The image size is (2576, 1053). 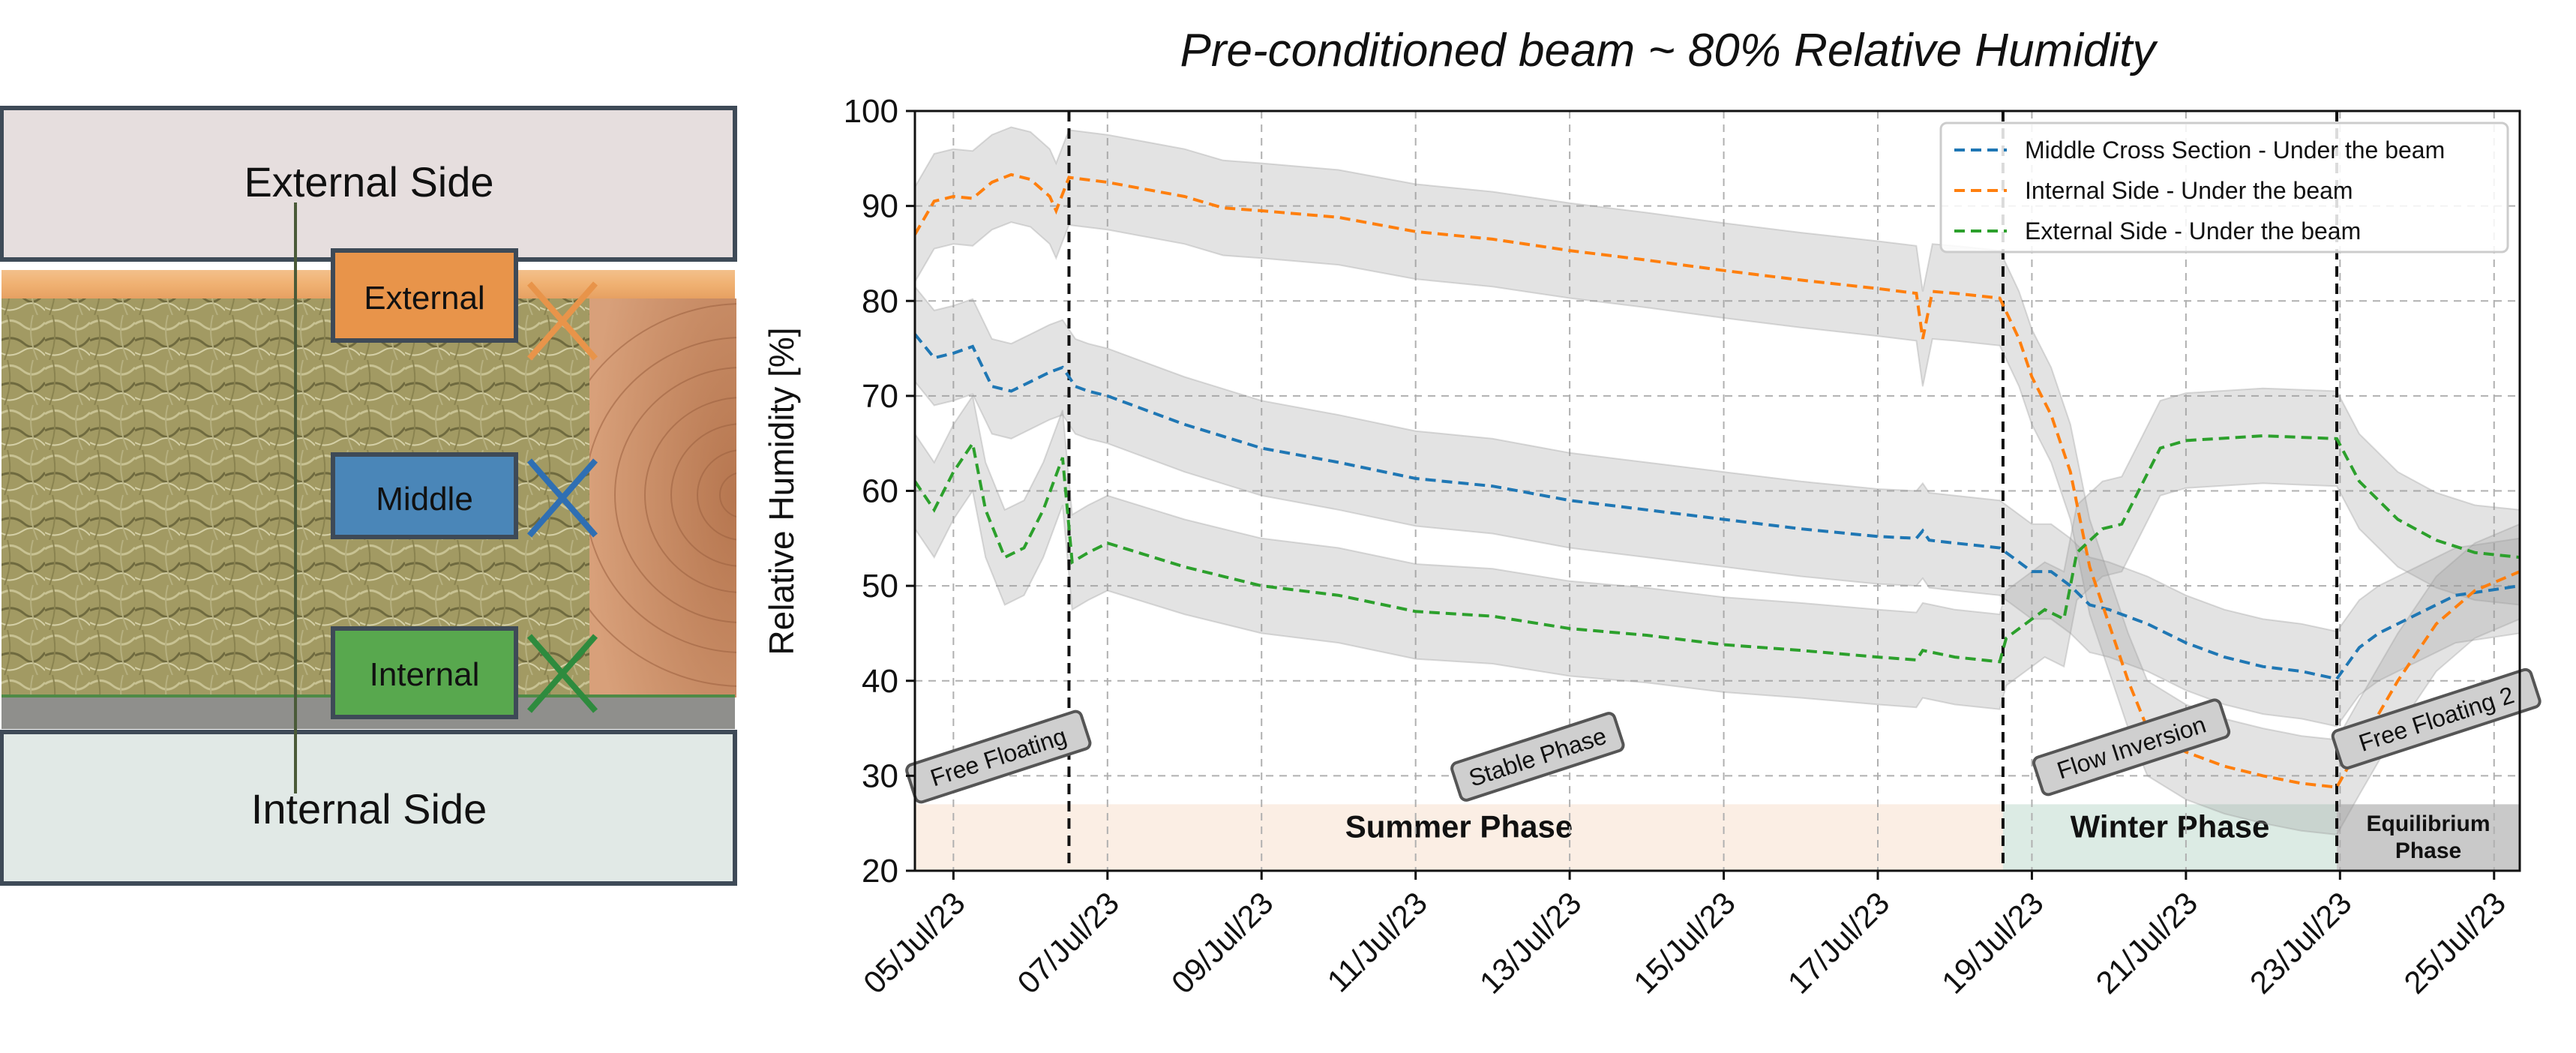 I want to click on x-tick-label: 17/Jul/23, so click(x=1839, y=942).